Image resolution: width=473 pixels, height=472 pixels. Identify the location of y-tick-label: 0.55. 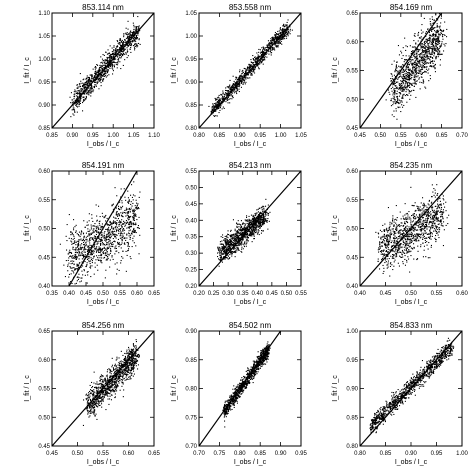
(352, 72).